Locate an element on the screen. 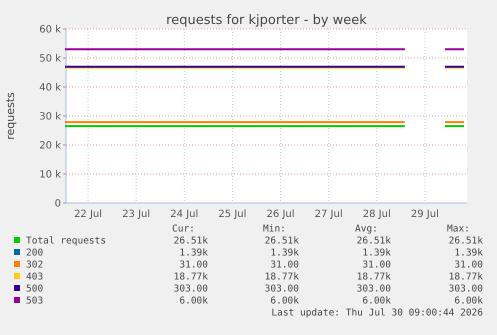 Image resolution: width=497 pixels, height=335 pixels. legend-label: 200 is located at coordinates (35, 252).